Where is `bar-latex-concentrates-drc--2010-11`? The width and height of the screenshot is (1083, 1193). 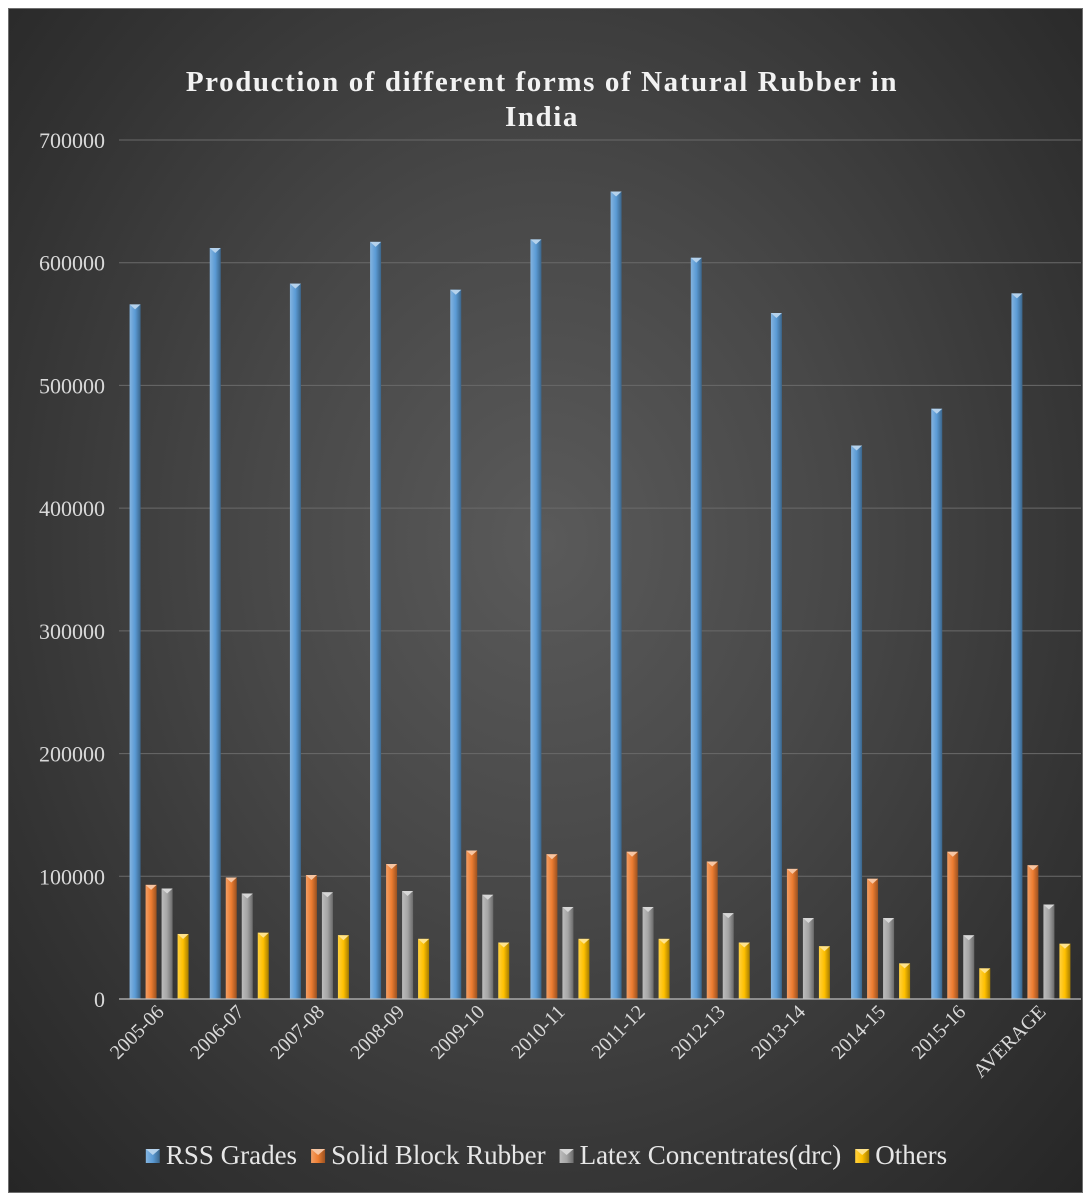
bar-latex-concentrates-drc--2010-11 is located at coordinates (568, 952).